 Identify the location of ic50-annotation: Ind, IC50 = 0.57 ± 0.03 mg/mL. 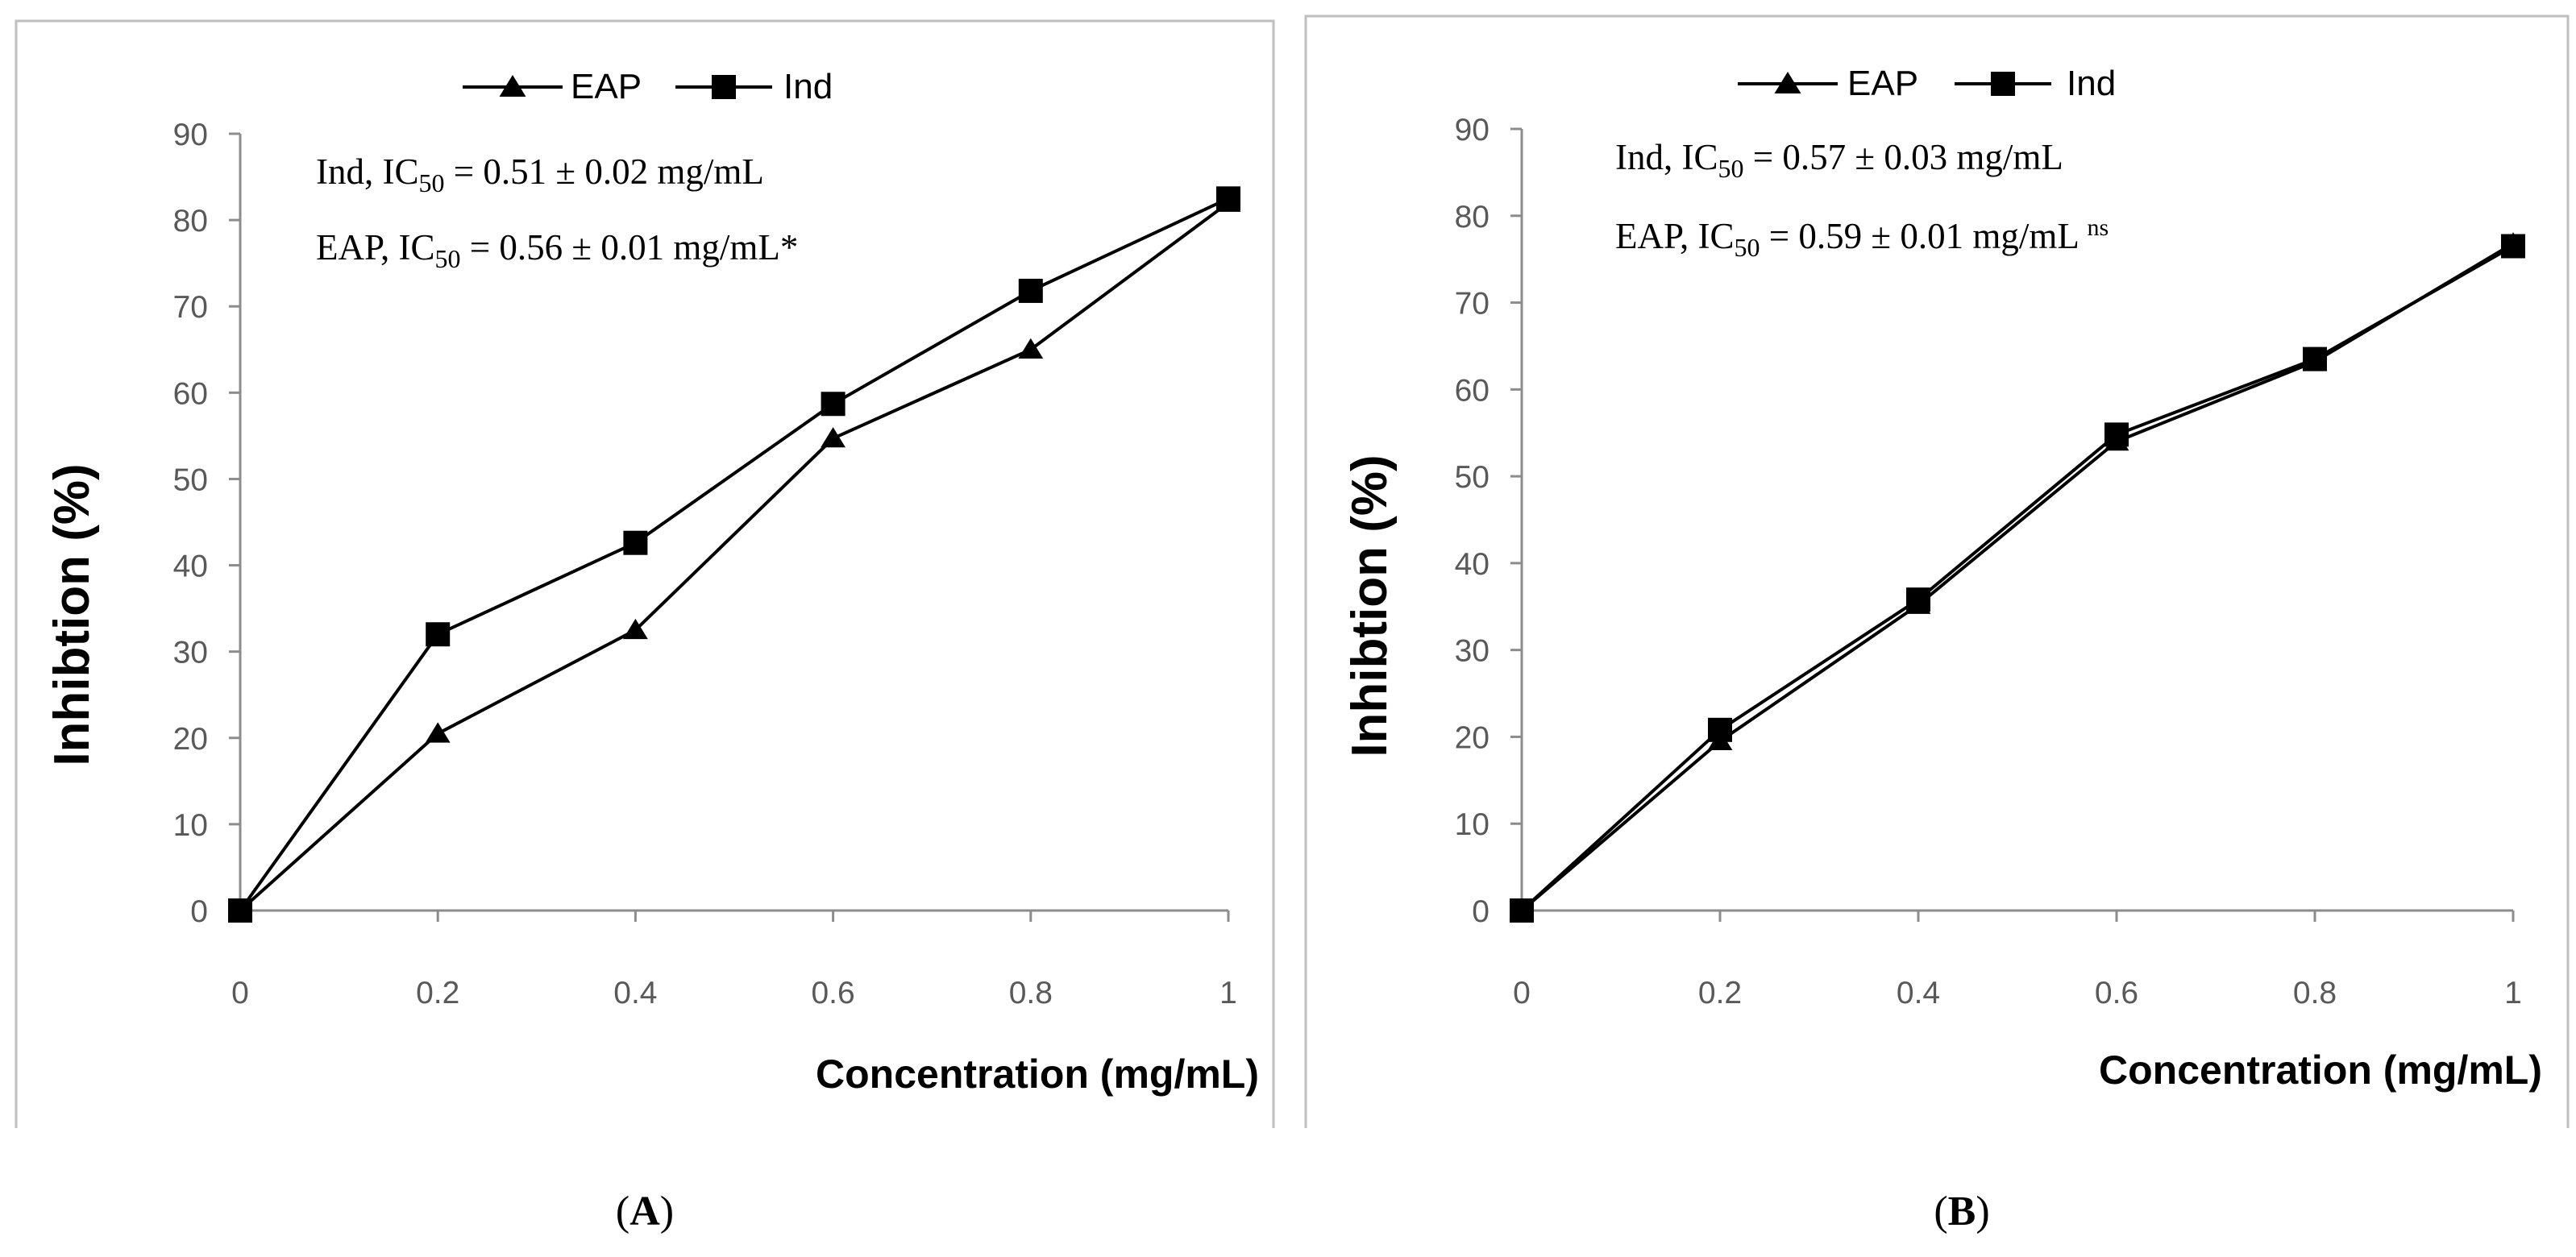
(1839, 160).